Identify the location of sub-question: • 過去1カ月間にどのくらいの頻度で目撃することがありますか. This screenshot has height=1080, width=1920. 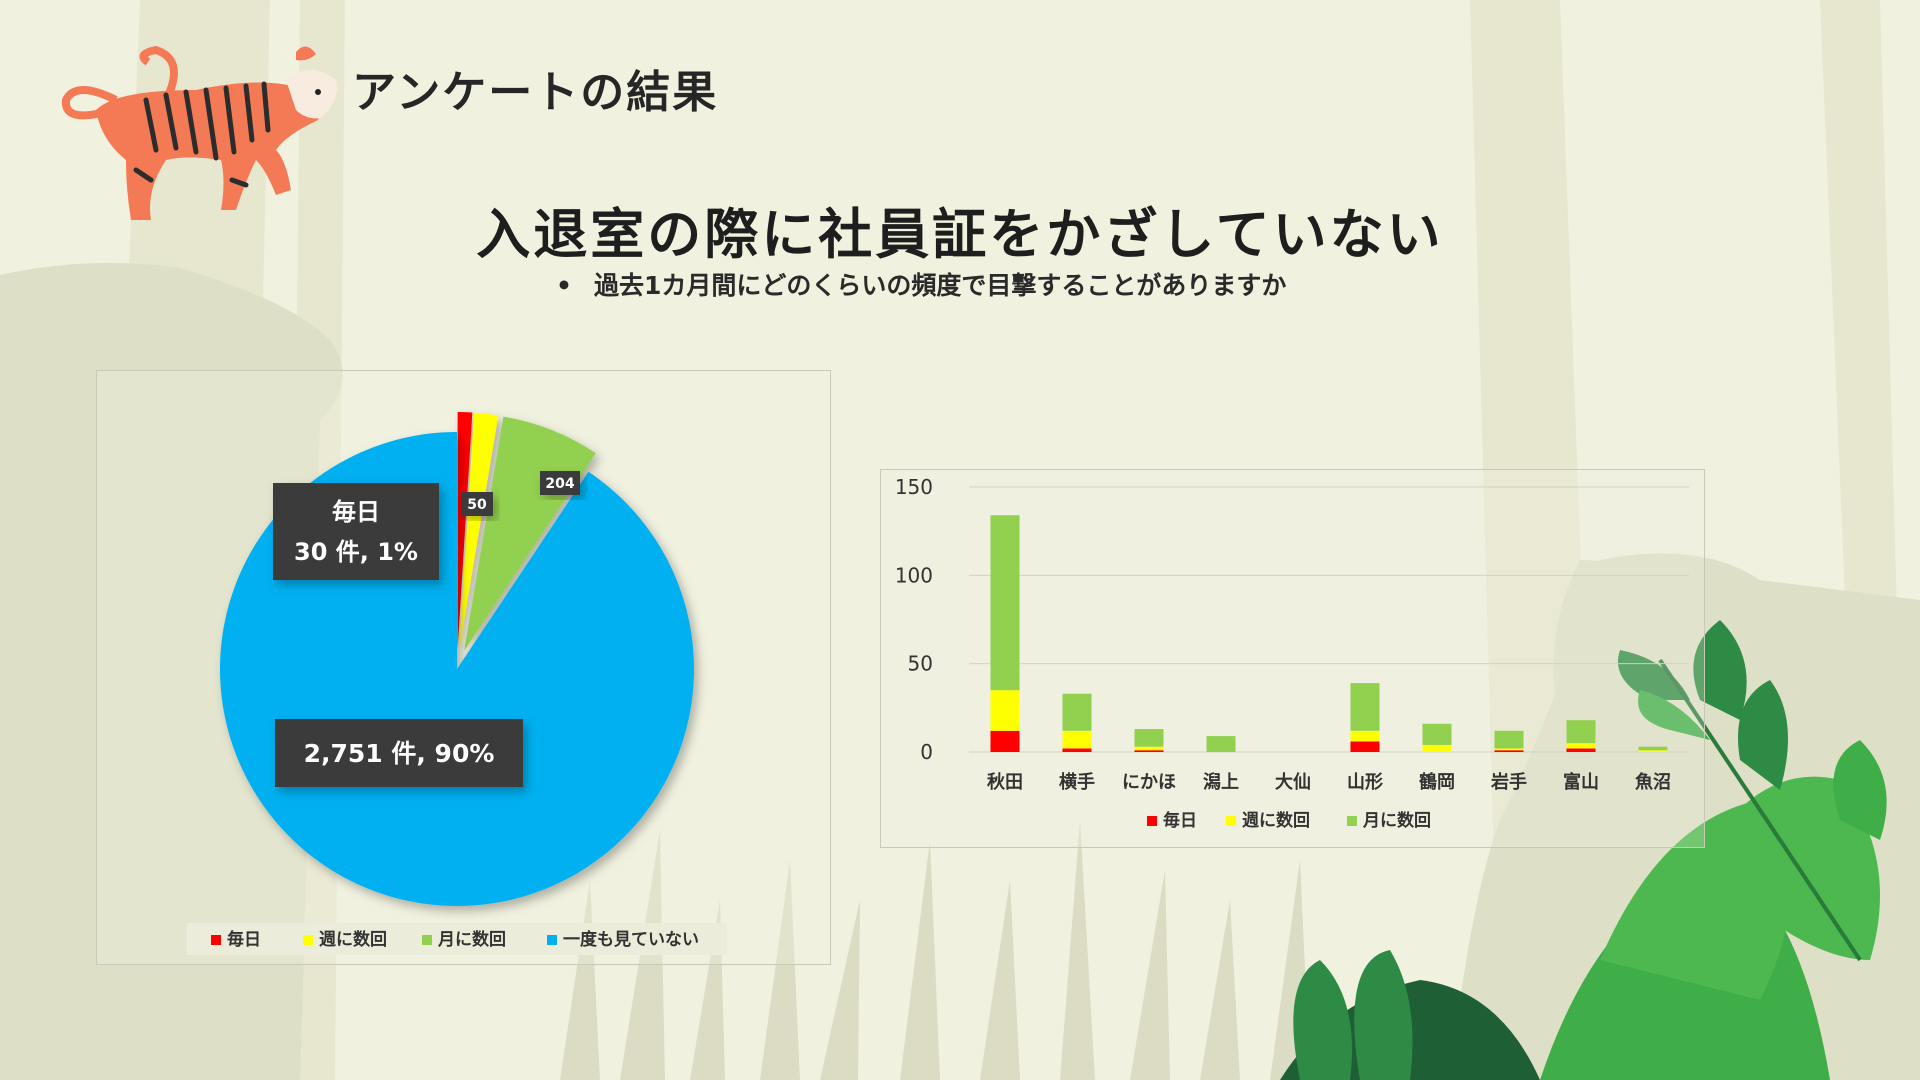
(921, 284).